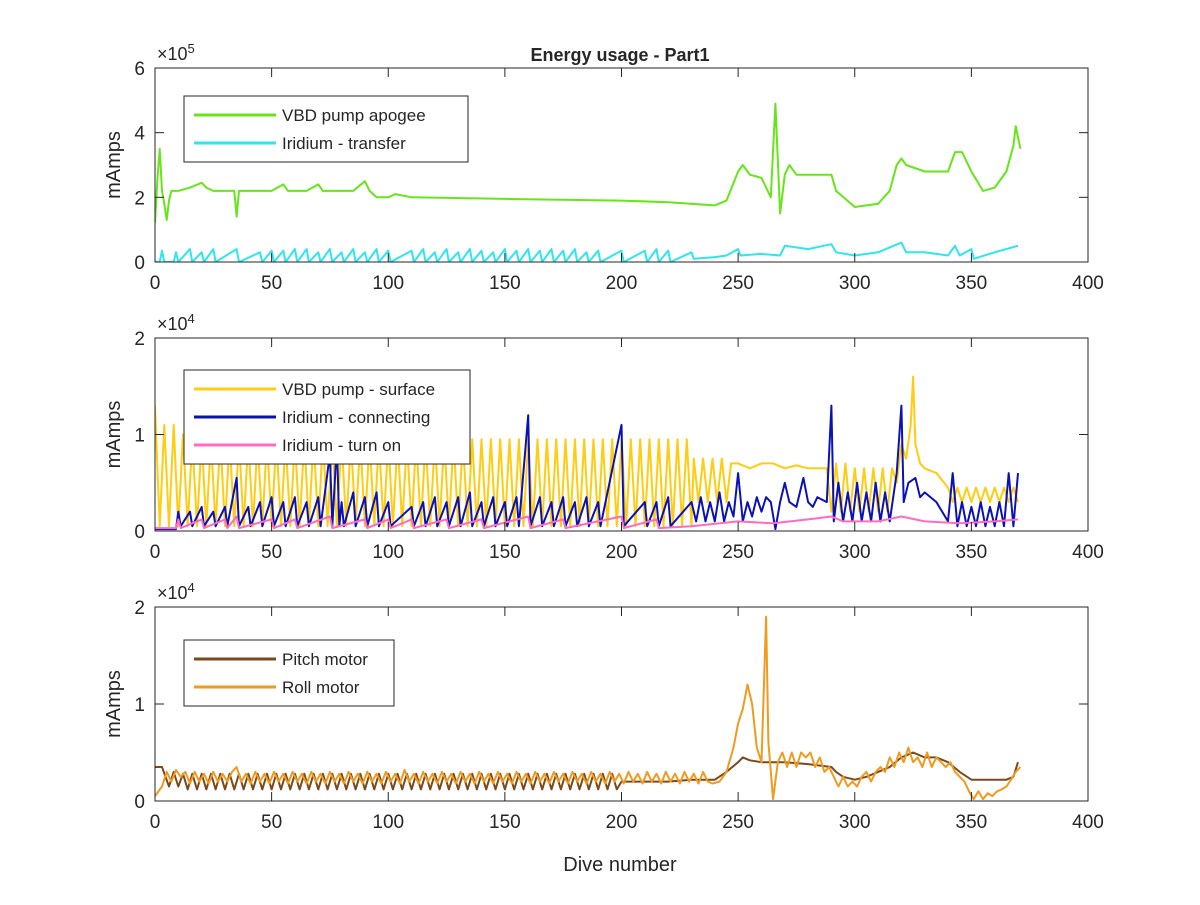 The image size is (1200, 905). Describe the element at coordinates (619, 55) in the screenshot. I see `figure-title: Energy usage - Part1` at that location.